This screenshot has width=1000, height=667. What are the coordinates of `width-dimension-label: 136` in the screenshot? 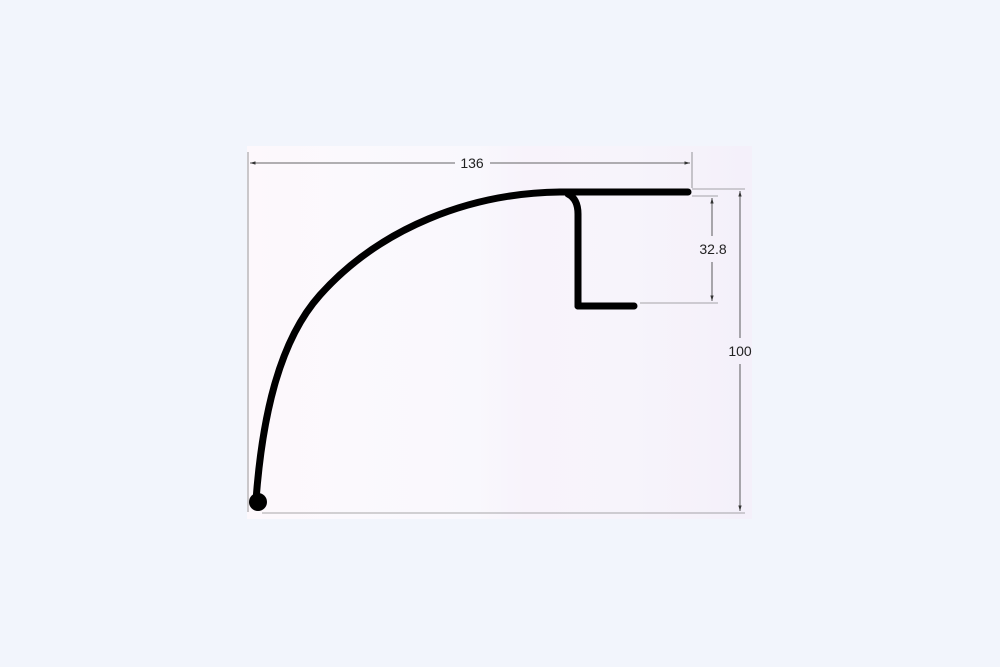 It's located at (472, 163).